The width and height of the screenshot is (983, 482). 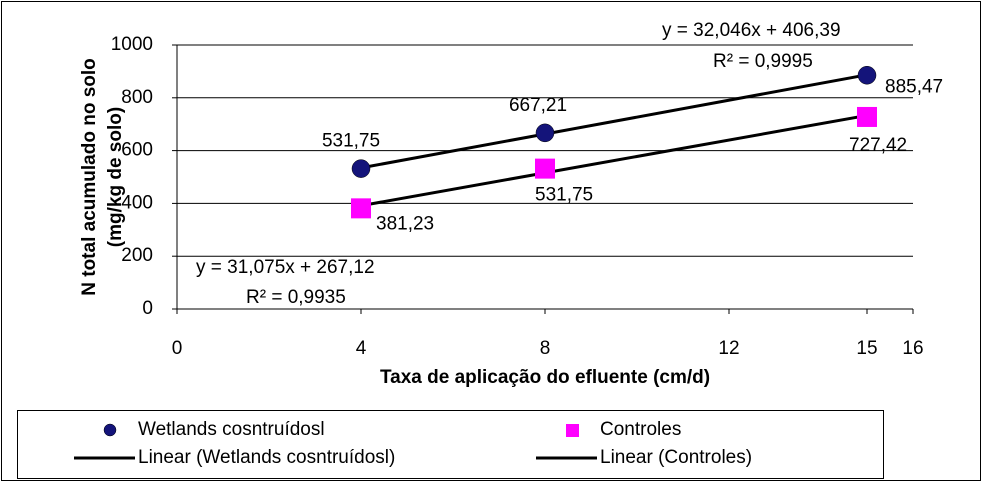 What do you see at coordinates (132, 44) in the screenshot?
I see `y-tick-label: 1000` at bounding box center [132, 44].